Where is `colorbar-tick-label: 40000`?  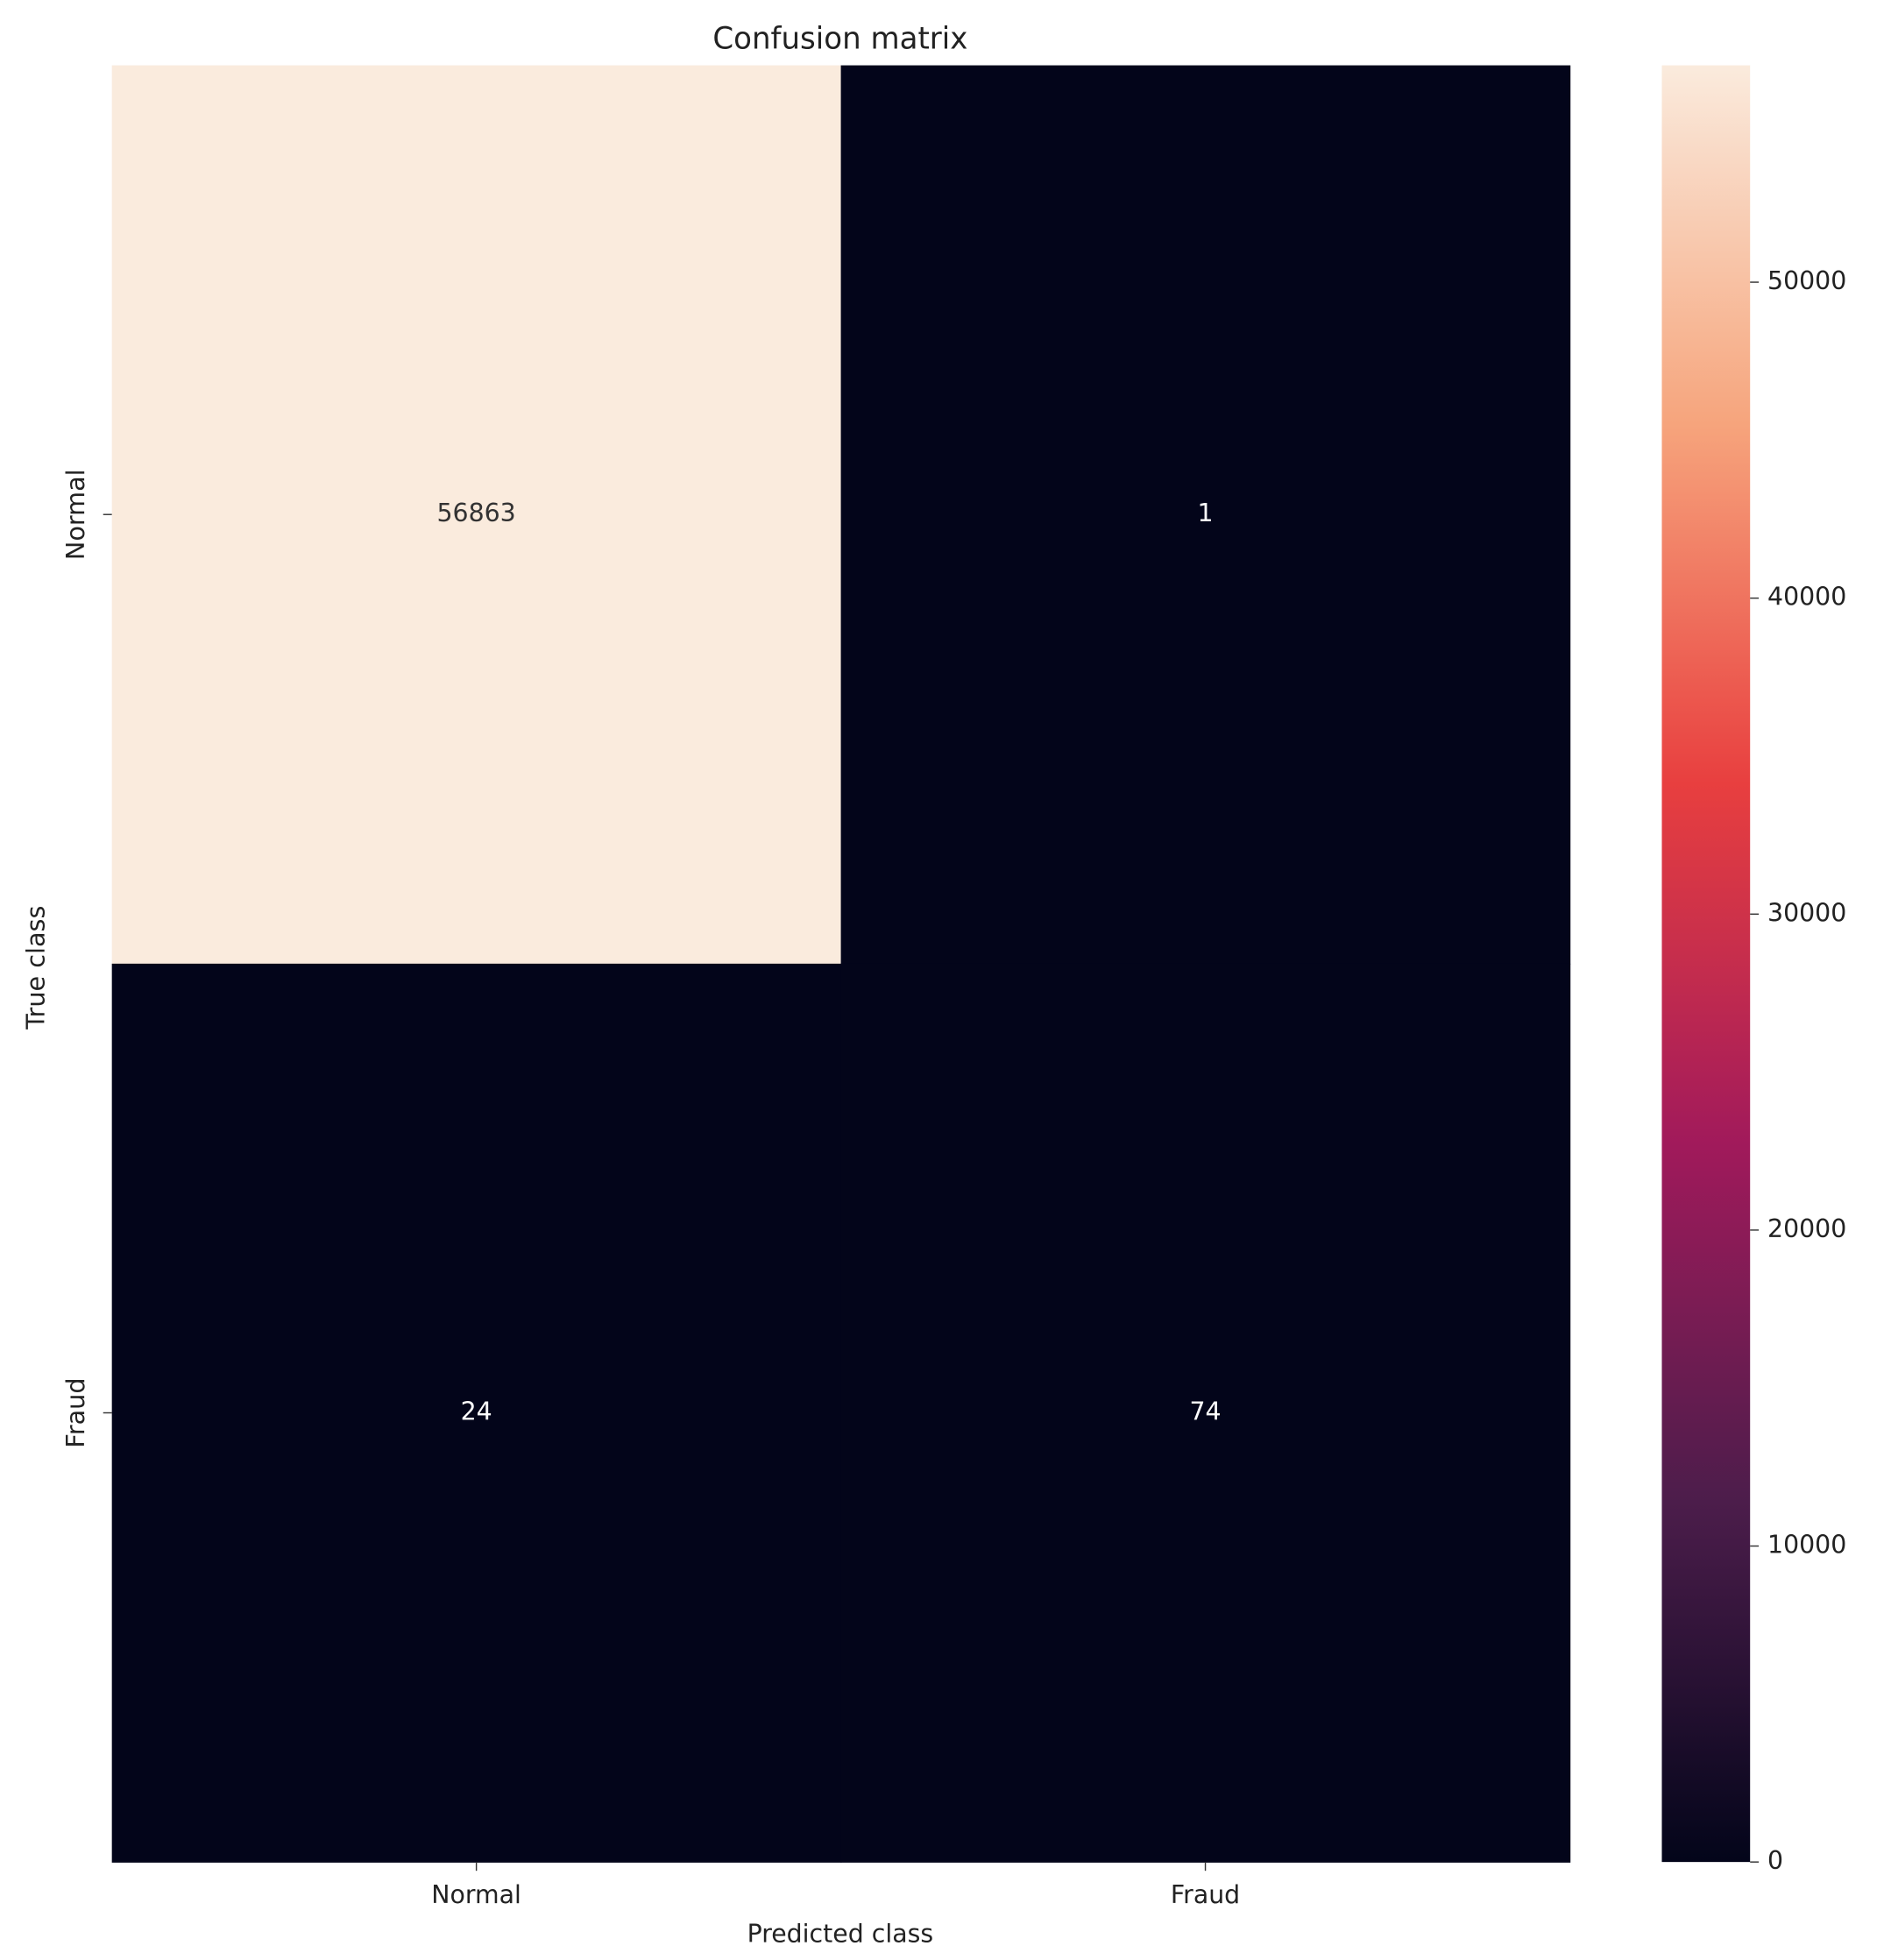
colorbar-tick-label: 40000 is located at coordinates (1806, 597).